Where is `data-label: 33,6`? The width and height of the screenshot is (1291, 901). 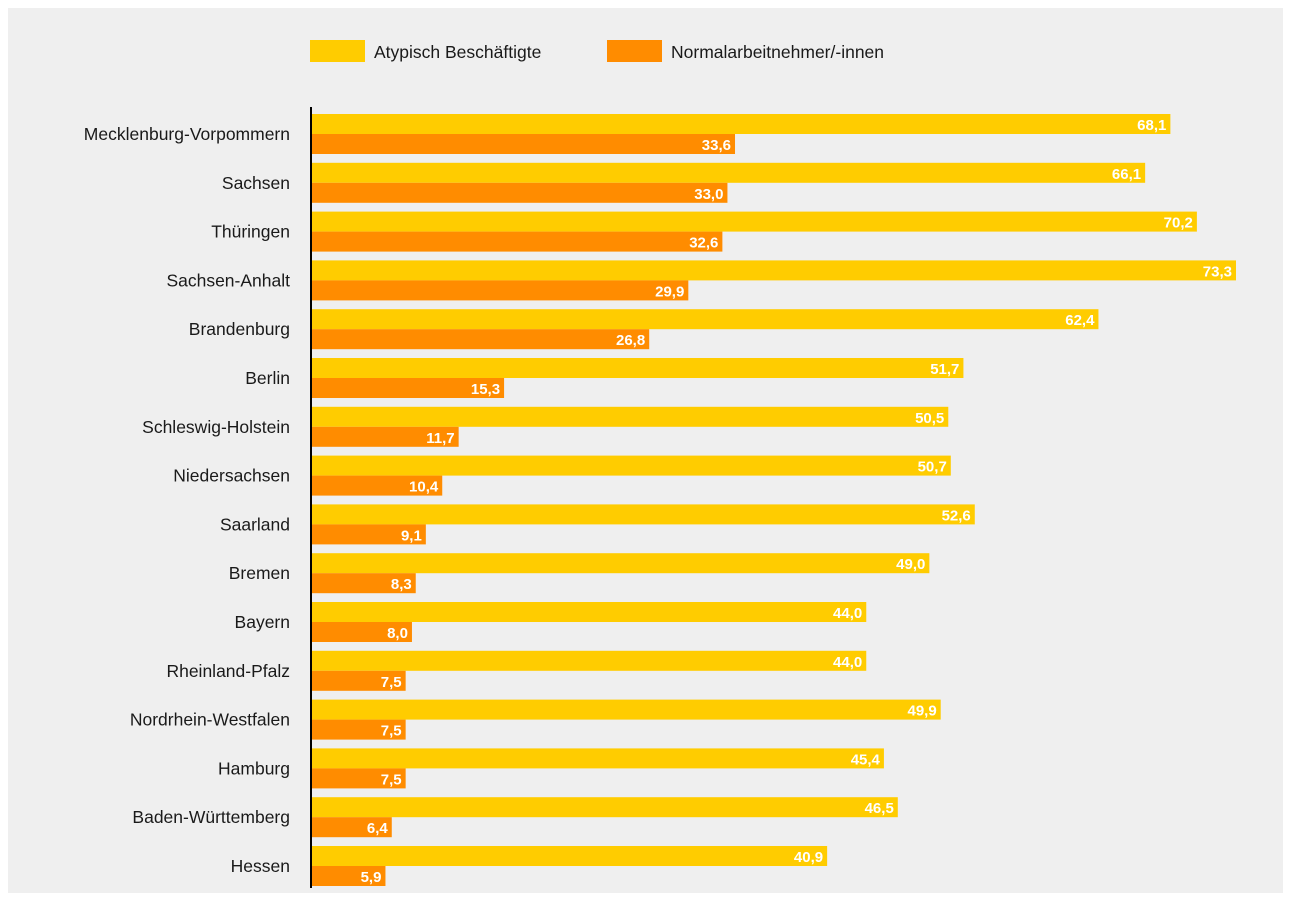 data-label: 33,6 is located at coordinates (716, 145).